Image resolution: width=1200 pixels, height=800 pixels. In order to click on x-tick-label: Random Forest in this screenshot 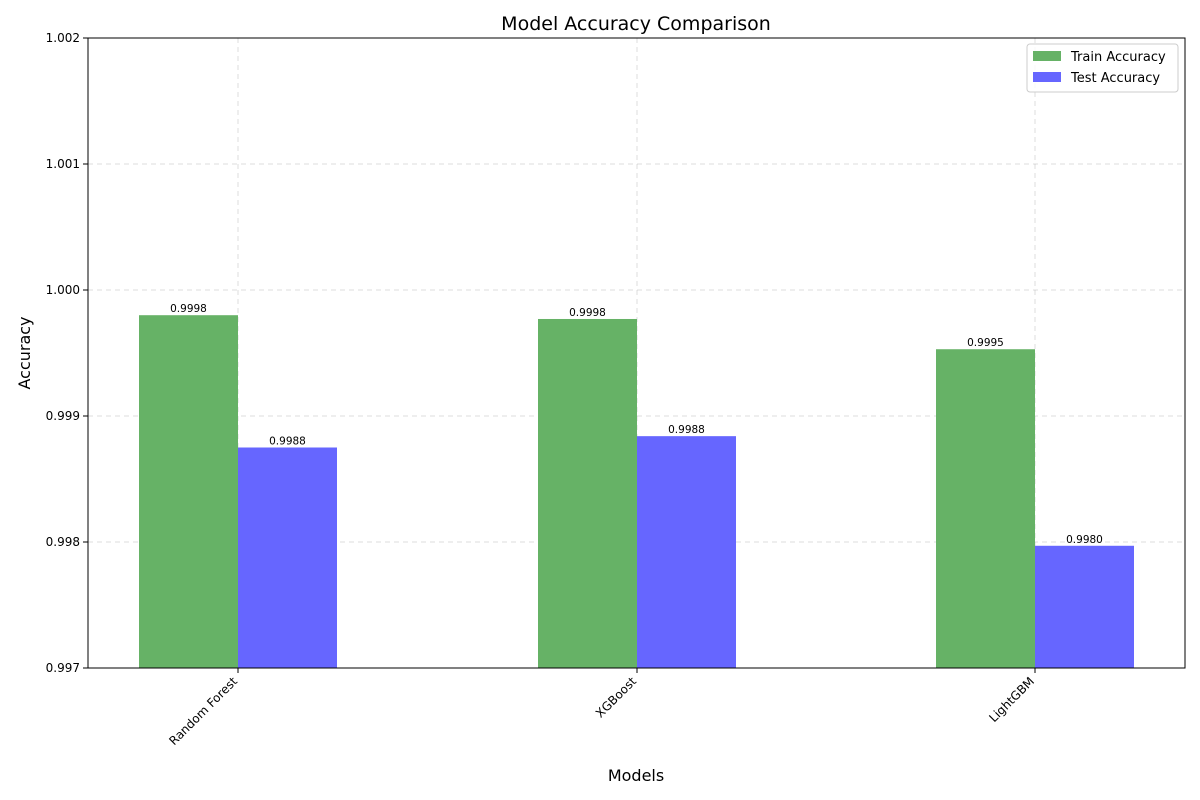, I will do `click(203, 711)`.